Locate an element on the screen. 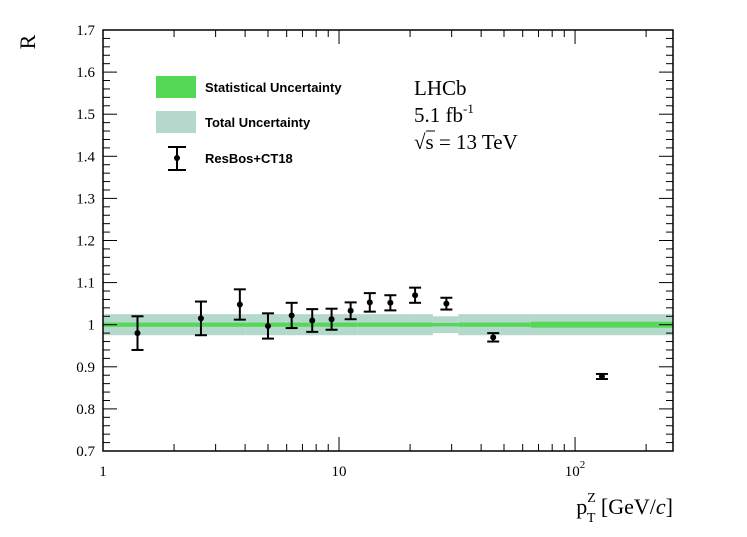  x-axis-label-base: p is located at coordinates (581, 506).